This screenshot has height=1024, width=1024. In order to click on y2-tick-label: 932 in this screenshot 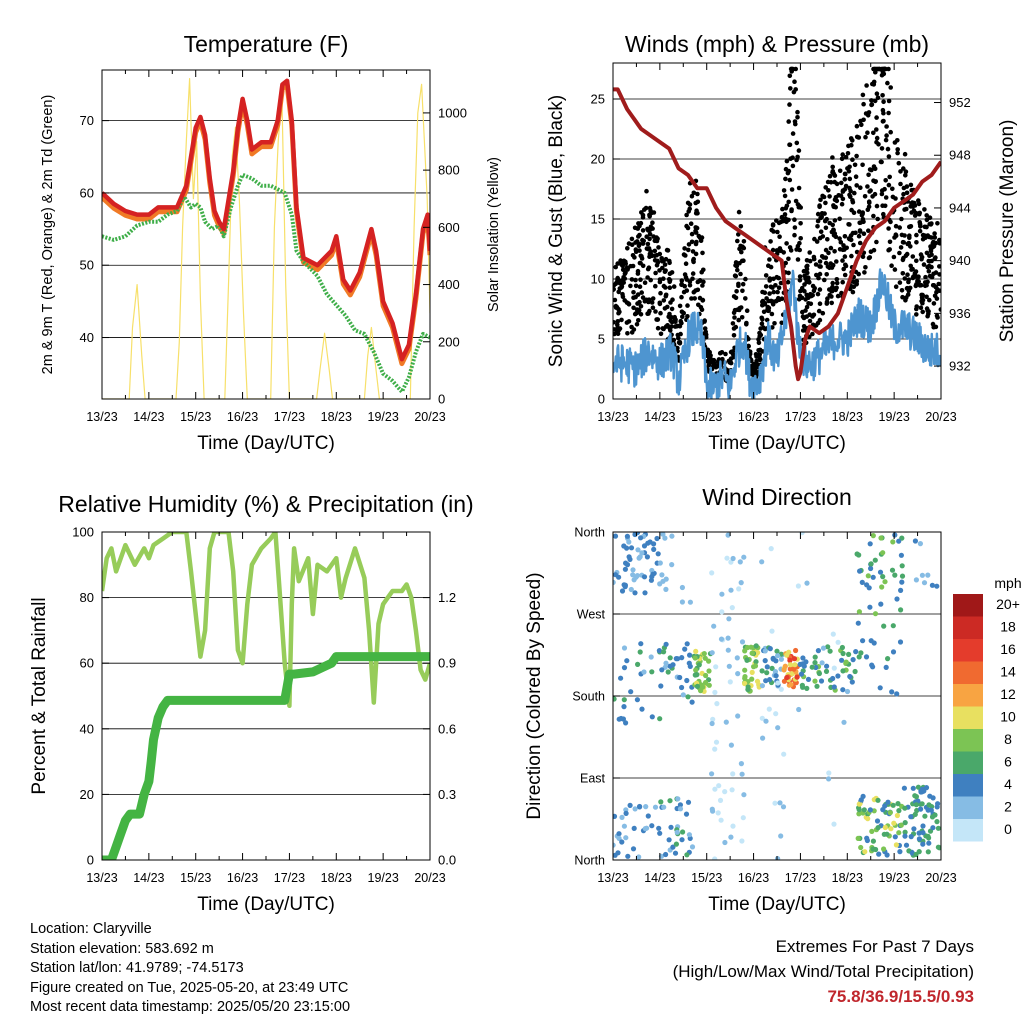, I will do `click(960, 366)`.